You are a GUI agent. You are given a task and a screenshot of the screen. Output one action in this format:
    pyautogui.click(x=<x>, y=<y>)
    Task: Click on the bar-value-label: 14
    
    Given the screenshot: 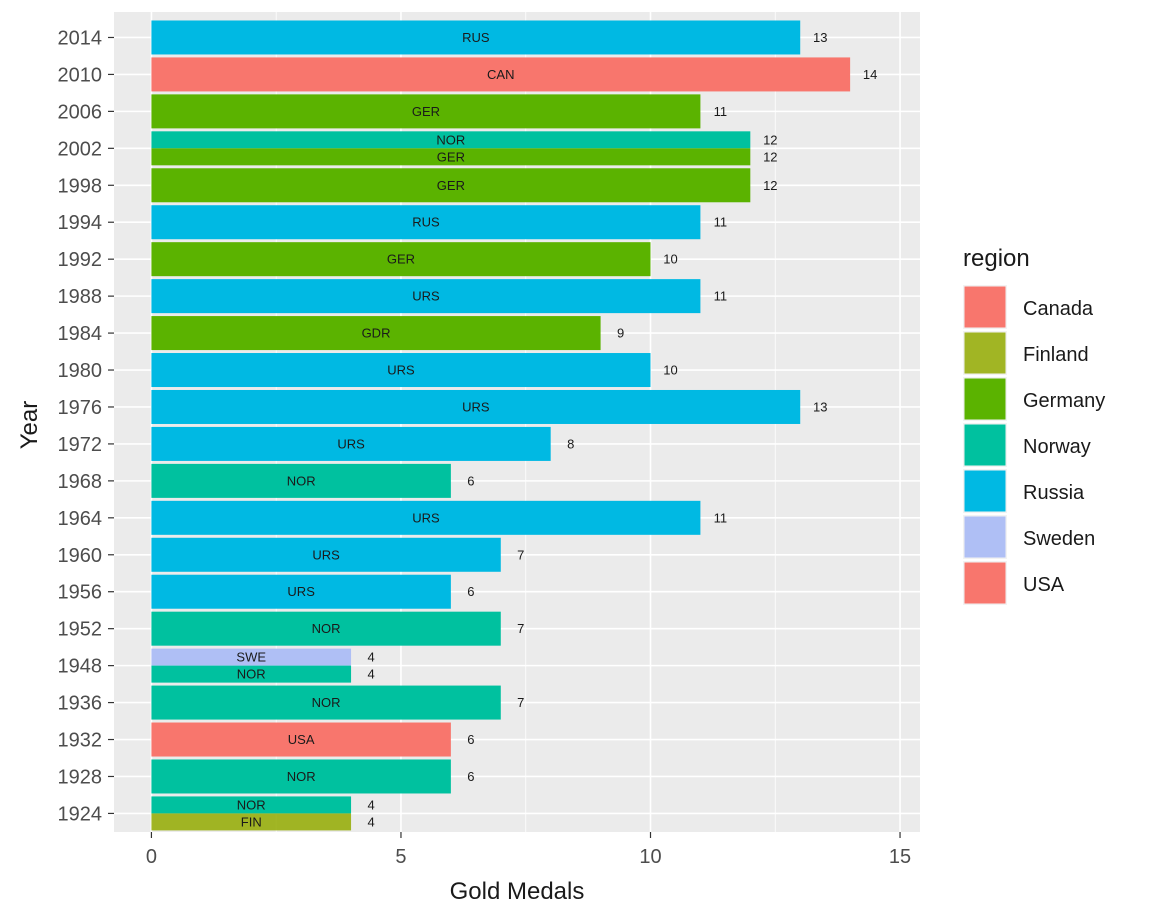 What is the action you would take?
    pyautogui.click(x=870, y=74)
    